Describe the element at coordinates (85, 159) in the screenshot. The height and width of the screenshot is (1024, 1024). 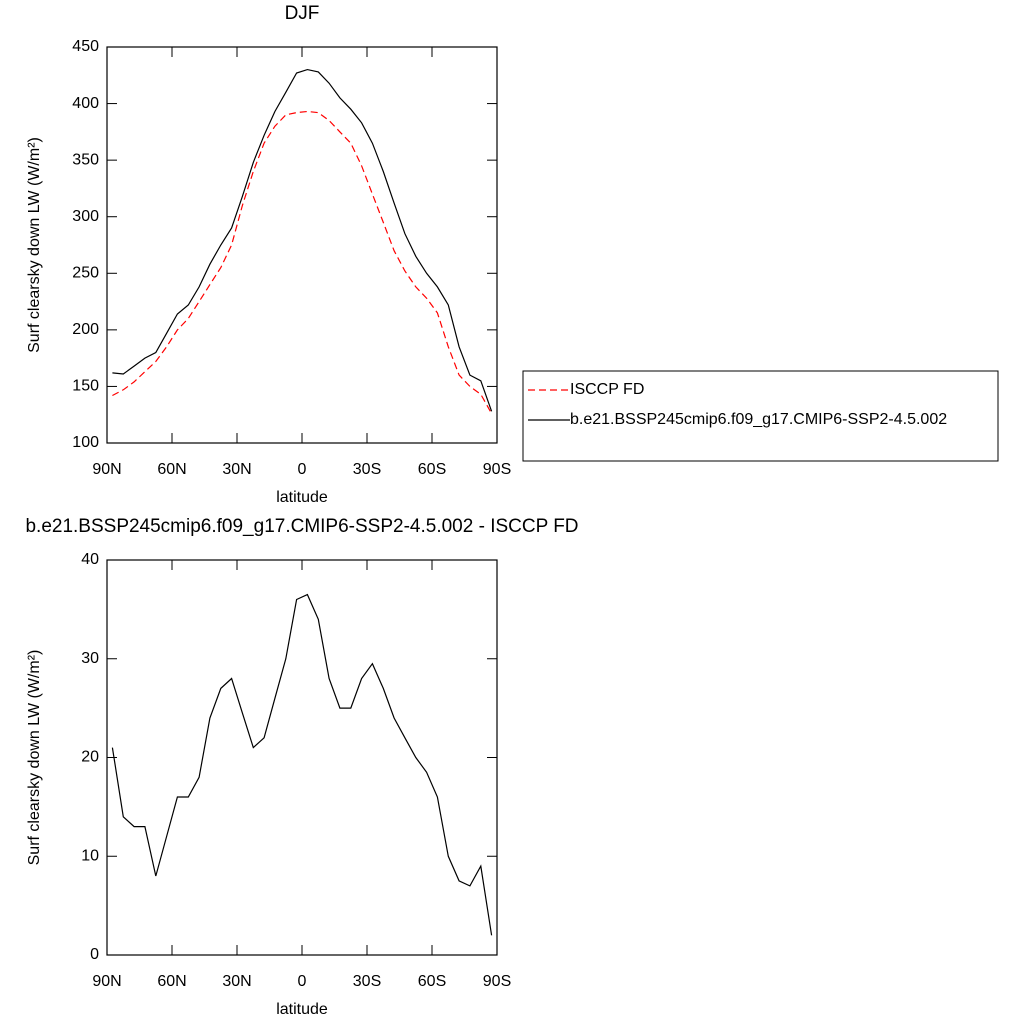
I see `y-tick-label: 350` at that location.